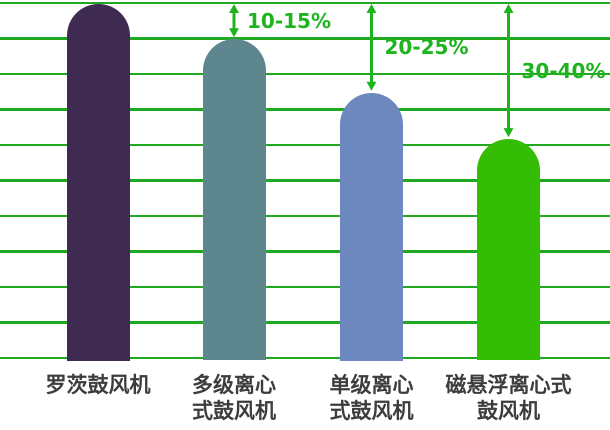 This screenshot has width=610, height=430. Describe the element at coordinates (371, 385) in the screenshot. I see `category-label-line: 单级离心` at that location.